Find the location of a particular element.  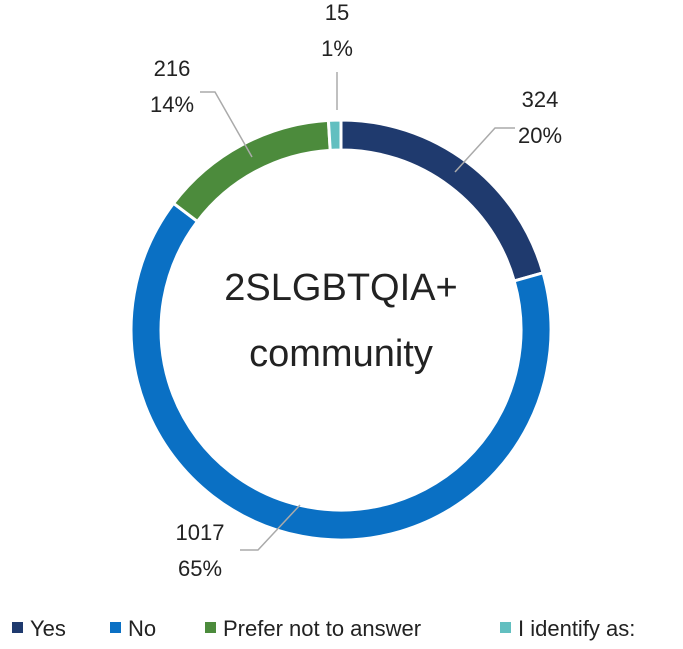

data-label: 1017 is located at coordinates (200, 532).